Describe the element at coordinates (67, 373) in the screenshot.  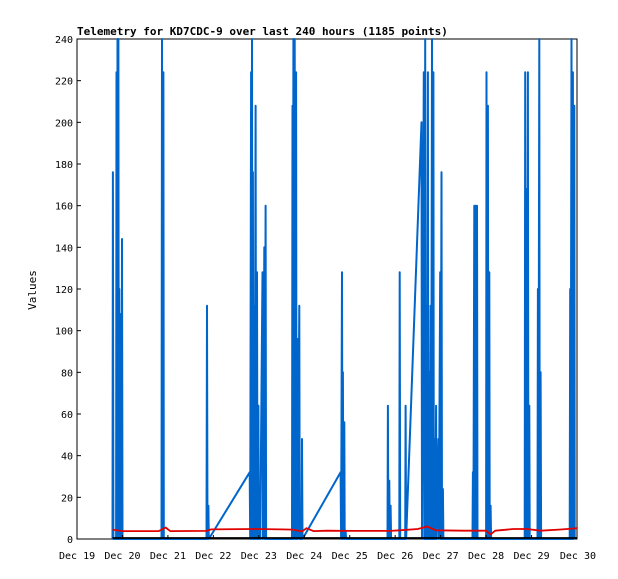
I see `y-tick-label-4: 80` at that location.